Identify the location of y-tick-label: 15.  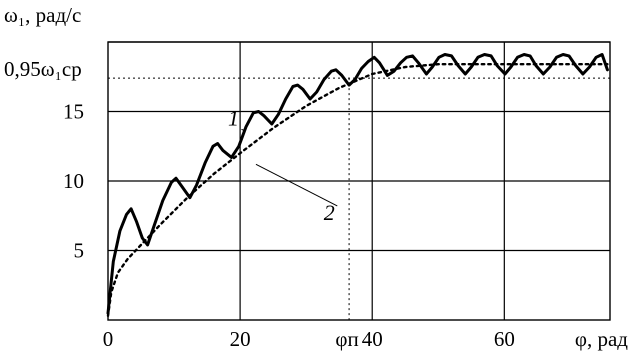
(73, 112).